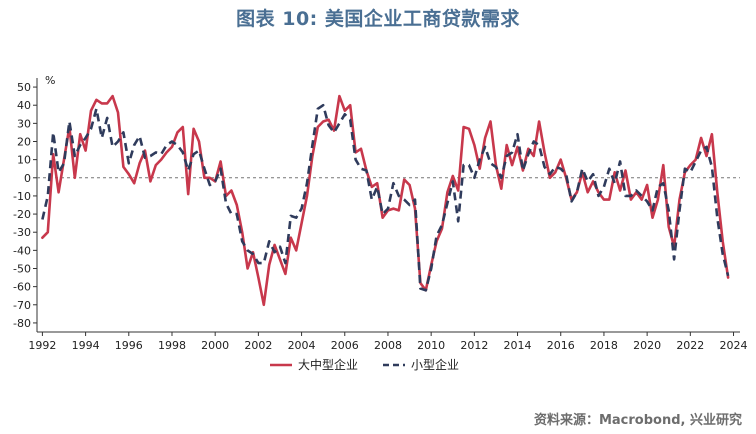 Image resolution: width=756 pixels, height=434 pixels. What do you see at coordinates (27, 178) in the screenshot?
I see `y-tick-label: 0` at bounding box center [27, 178].